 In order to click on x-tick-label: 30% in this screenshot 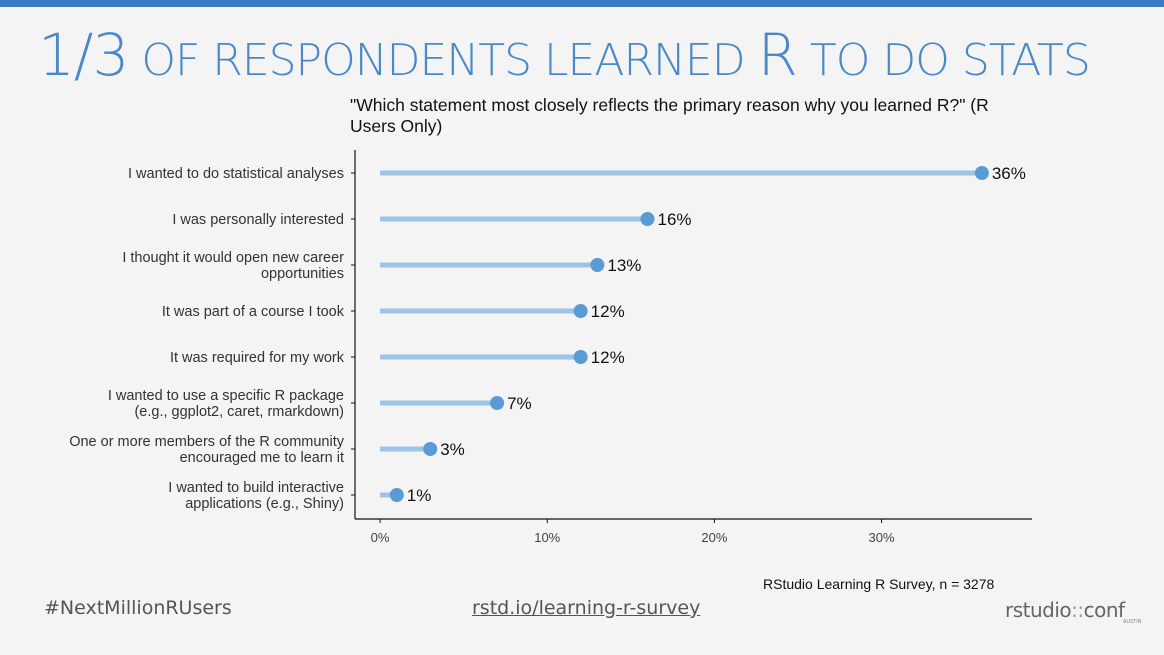, I will do `click(882, 537)`.